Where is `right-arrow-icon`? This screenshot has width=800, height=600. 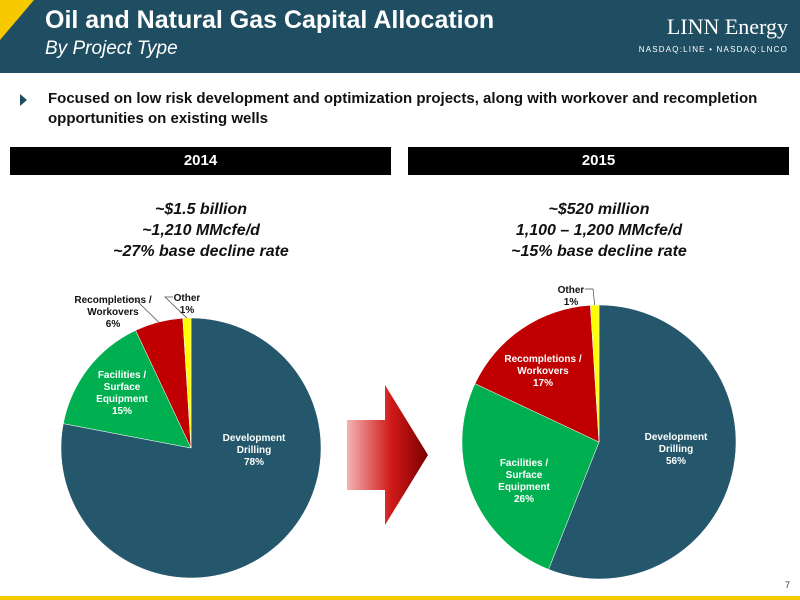
right-arrow-icon is located at coordinates (387, 455).